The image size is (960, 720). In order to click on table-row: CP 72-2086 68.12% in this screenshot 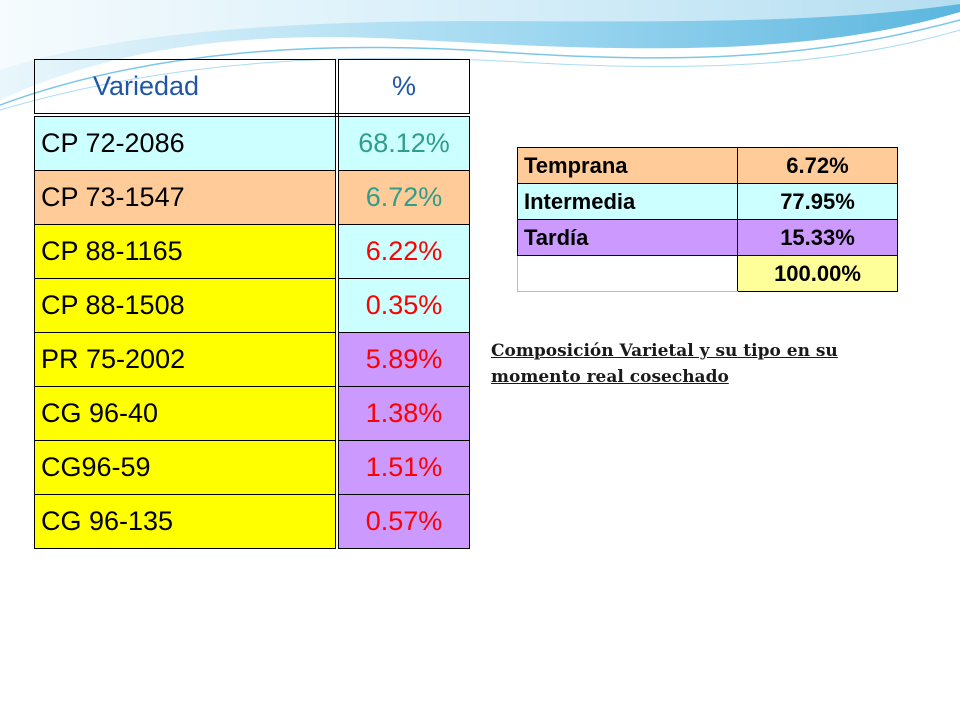, I will do `click(252, 142)`.